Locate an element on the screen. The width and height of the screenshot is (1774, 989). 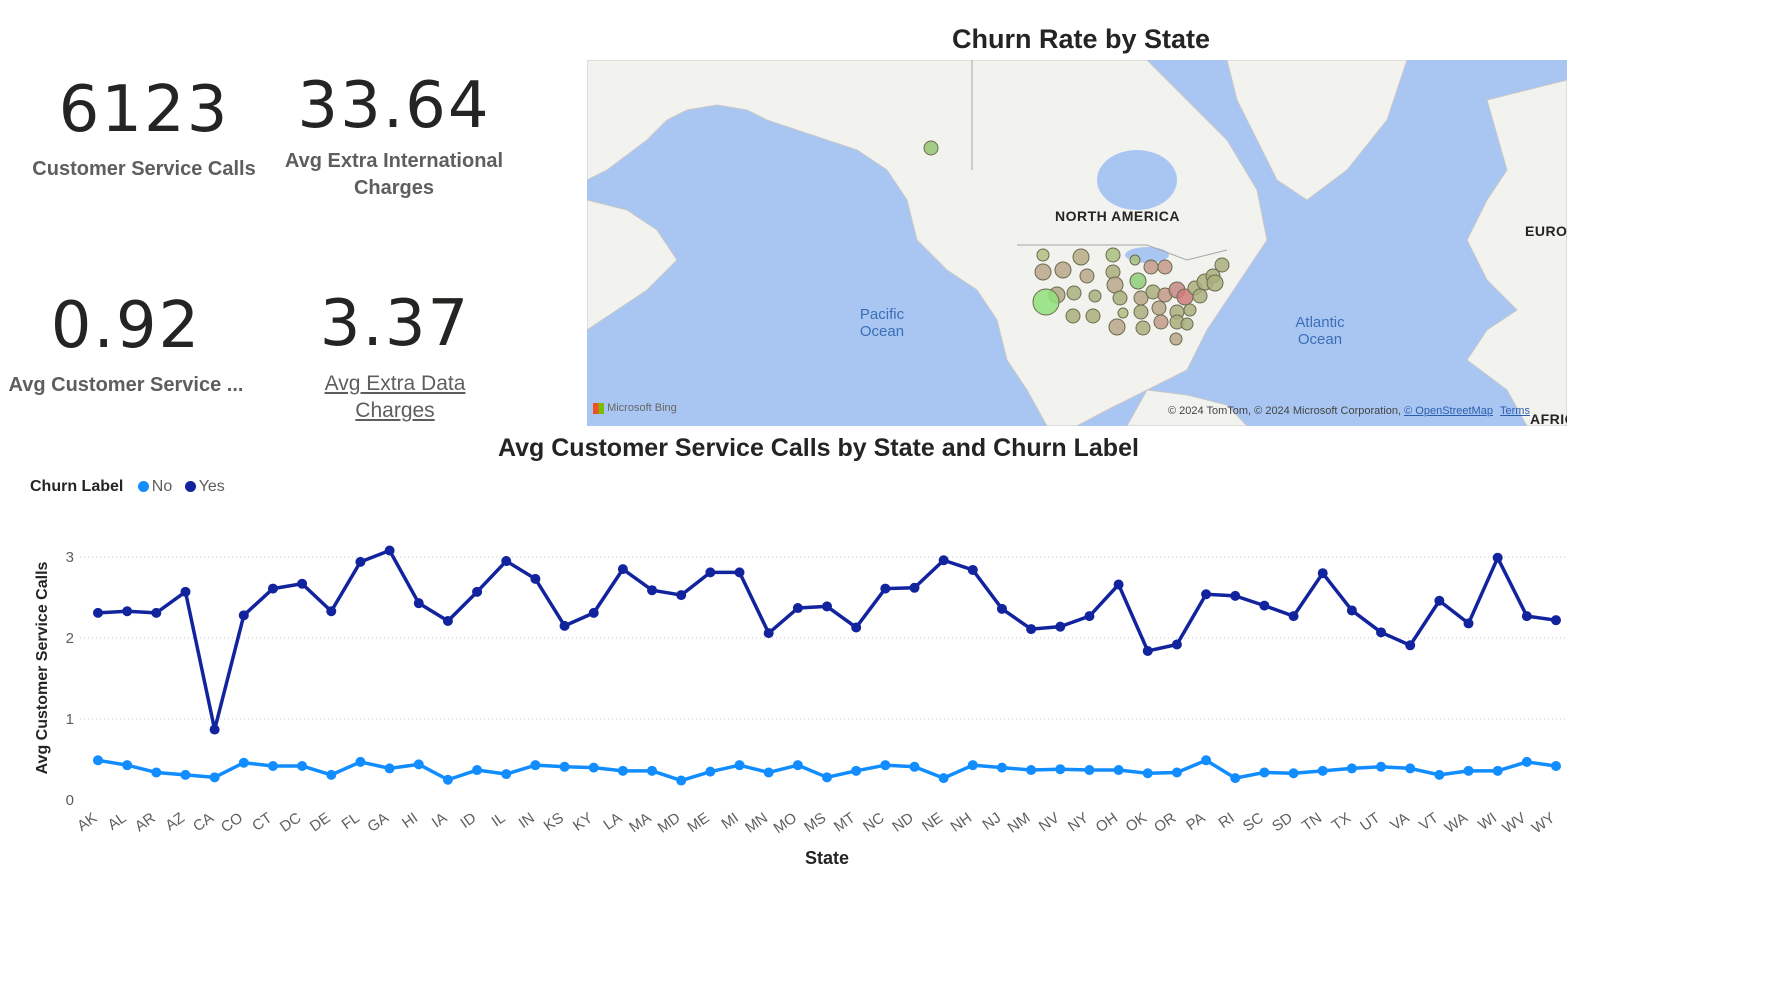
openstreetmap-link: © OpenStreetMap is located at coordinates (1448, 411).